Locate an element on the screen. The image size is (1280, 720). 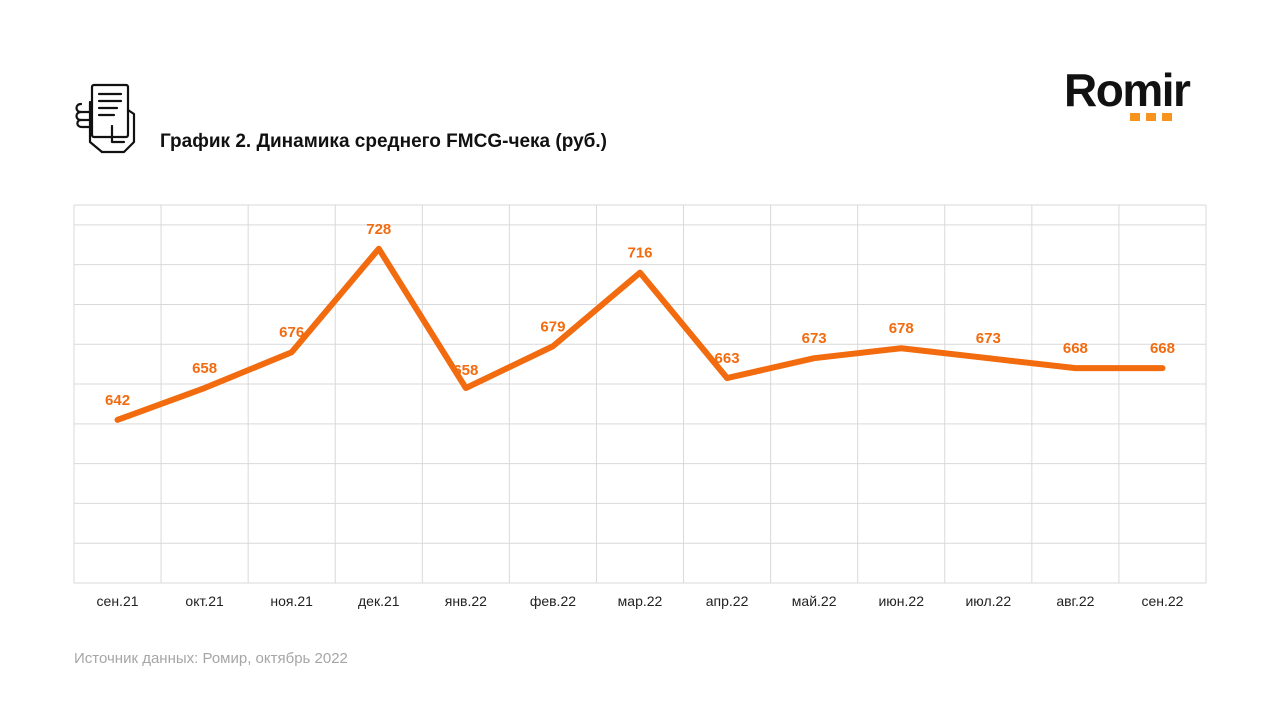
logo-dots is located at coordinates (1151, 117).